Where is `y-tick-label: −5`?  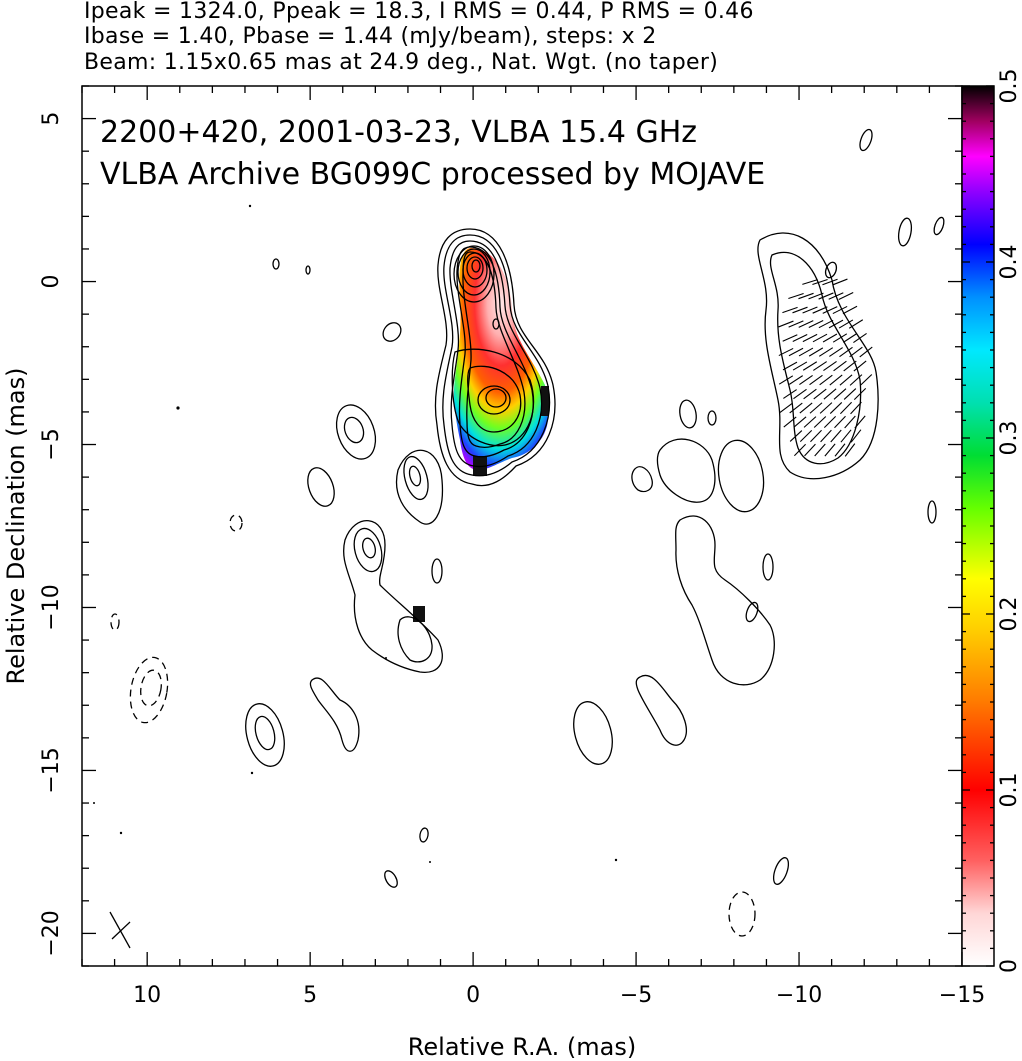
y-tick-label: −5 is located at coordinates (51, 444).